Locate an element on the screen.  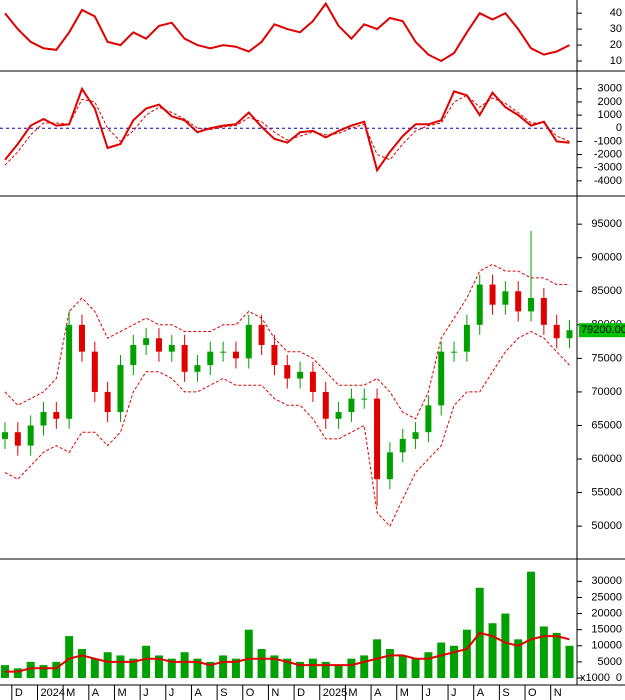
y-tick-label: 20000 is located at coordinates (606, 613).